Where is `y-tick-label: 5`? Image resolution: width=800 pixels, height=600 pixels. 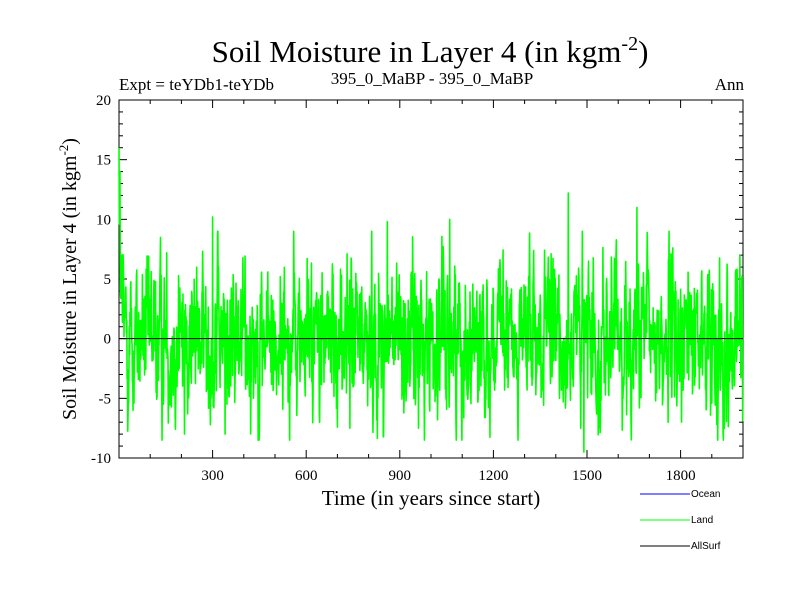
y-tick-label: 5 is located at coordinates (108, 280).